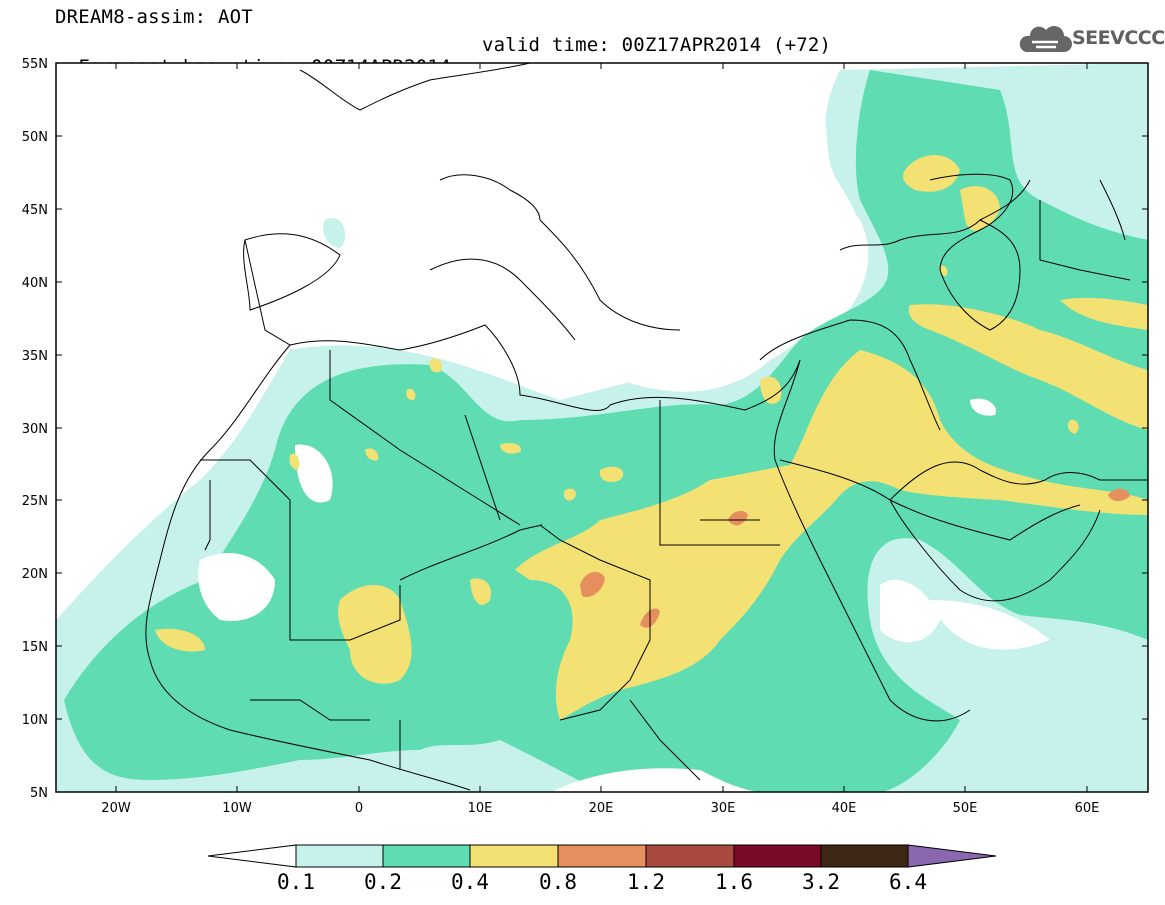  What do you see at coordinates (35, 720) in the screenshot?
I see `lat-label: 10N` at bounding box center [35, 720].